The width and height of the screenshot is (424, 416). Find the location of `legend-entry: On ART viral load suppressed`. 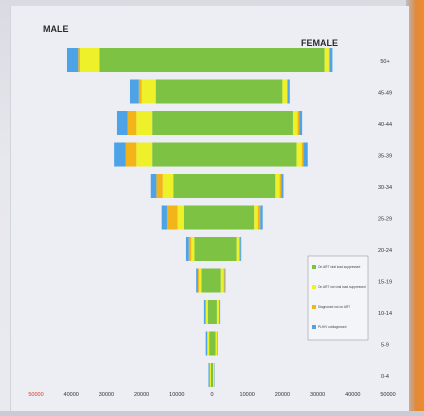

legend-entry: On ART viral load suppressed is located at coordinates (339, 267).